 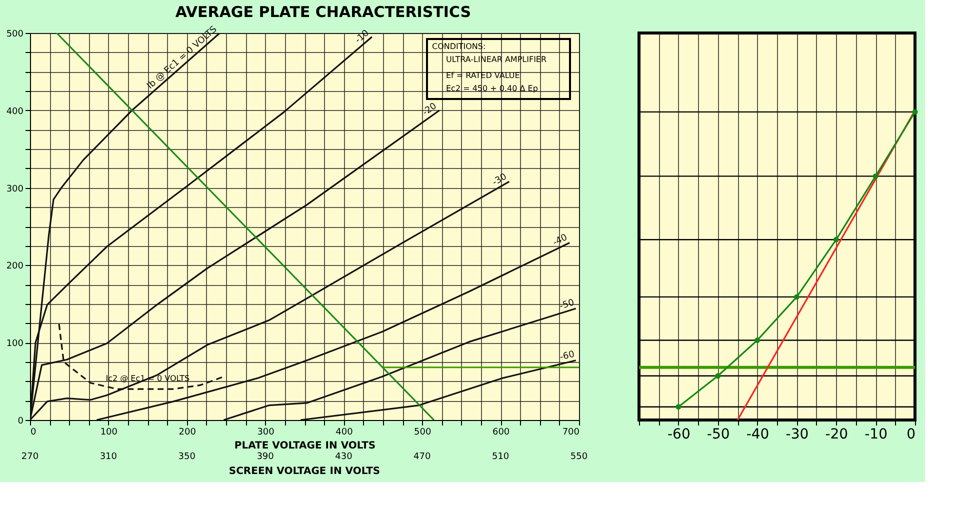 I want to click on x-tick-label: -10, so click(x=876, y=434).